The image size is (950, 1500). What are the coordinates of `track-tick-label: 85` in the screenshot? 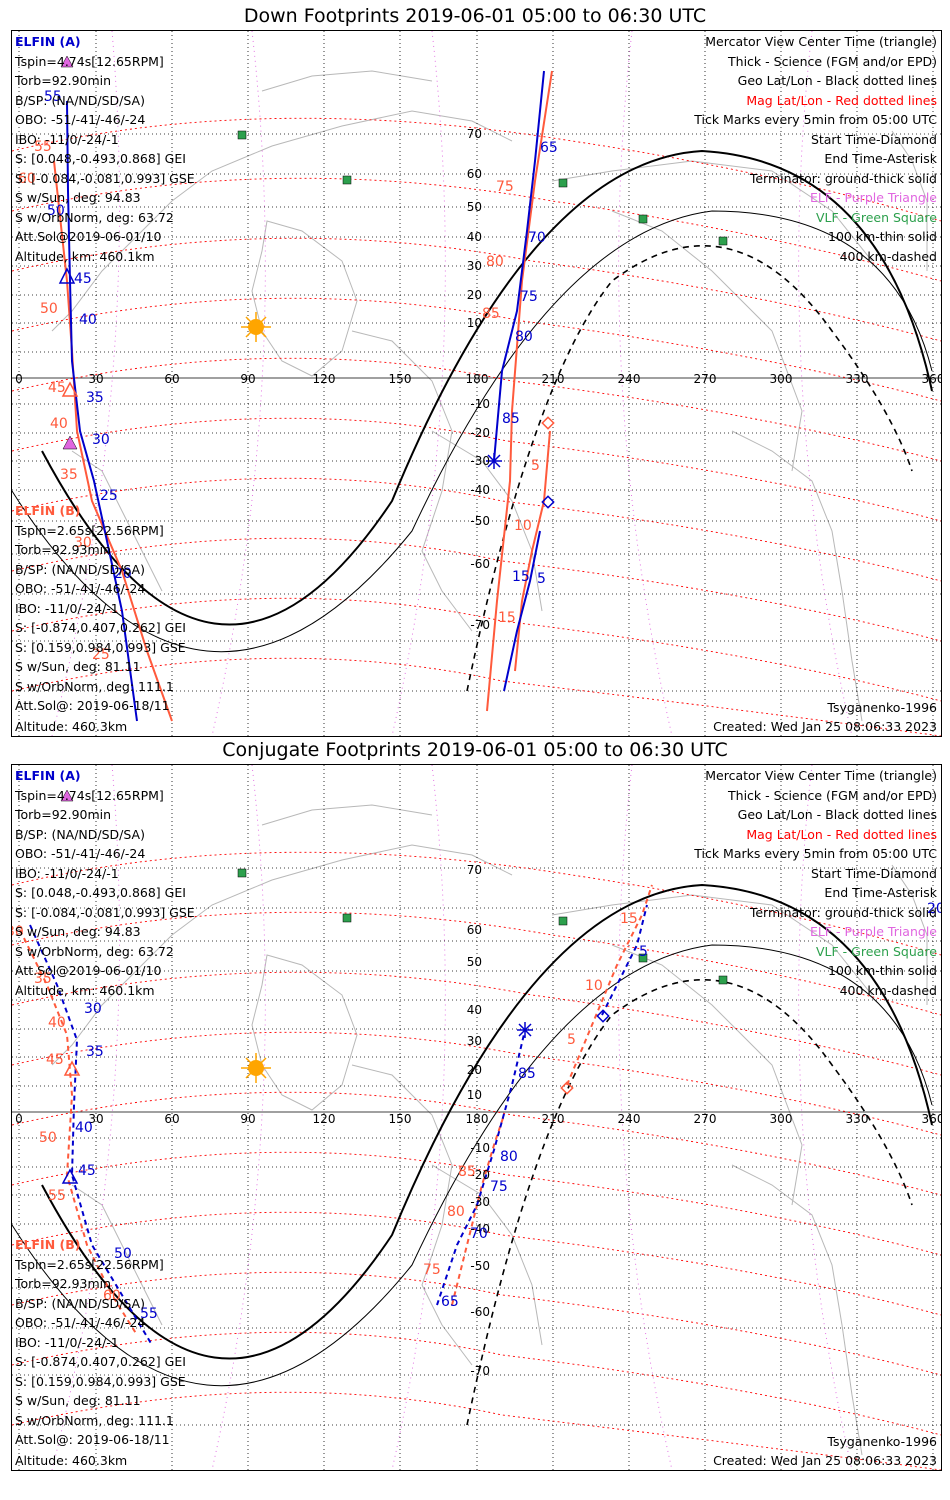 It's located at (527, 1074).